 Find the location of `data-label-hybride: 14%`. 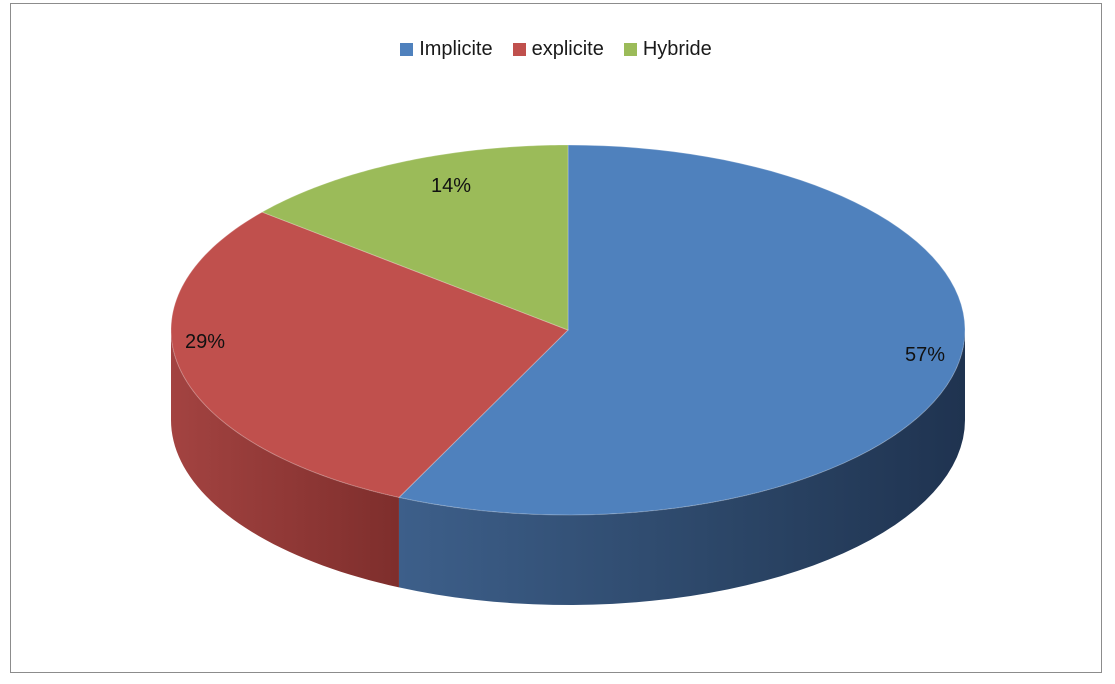

data-label-hybride: 14% is located at coordinates (451, 186).